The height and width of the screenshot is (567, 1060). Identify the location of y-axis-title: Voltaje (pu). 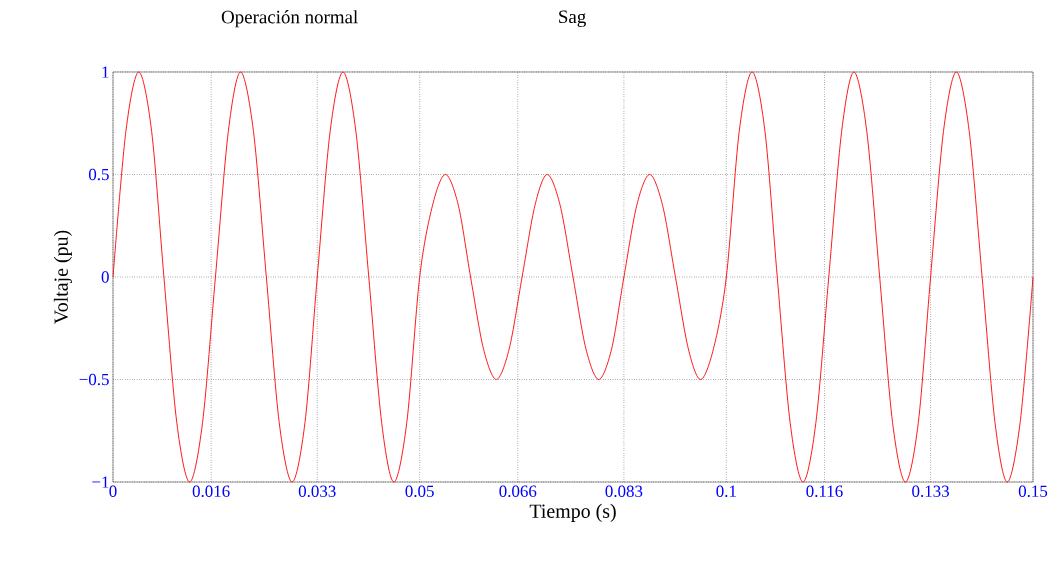
(62, 277).